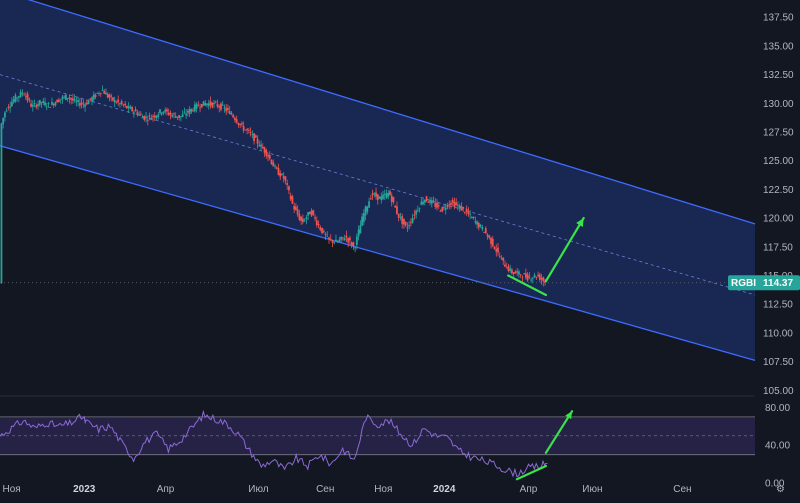 This screenshot has height=503, width=800. What do you see at coordinates (531, 472) in the screenshot?
I see `rsi-trendline` at bounding box center [531, 472].